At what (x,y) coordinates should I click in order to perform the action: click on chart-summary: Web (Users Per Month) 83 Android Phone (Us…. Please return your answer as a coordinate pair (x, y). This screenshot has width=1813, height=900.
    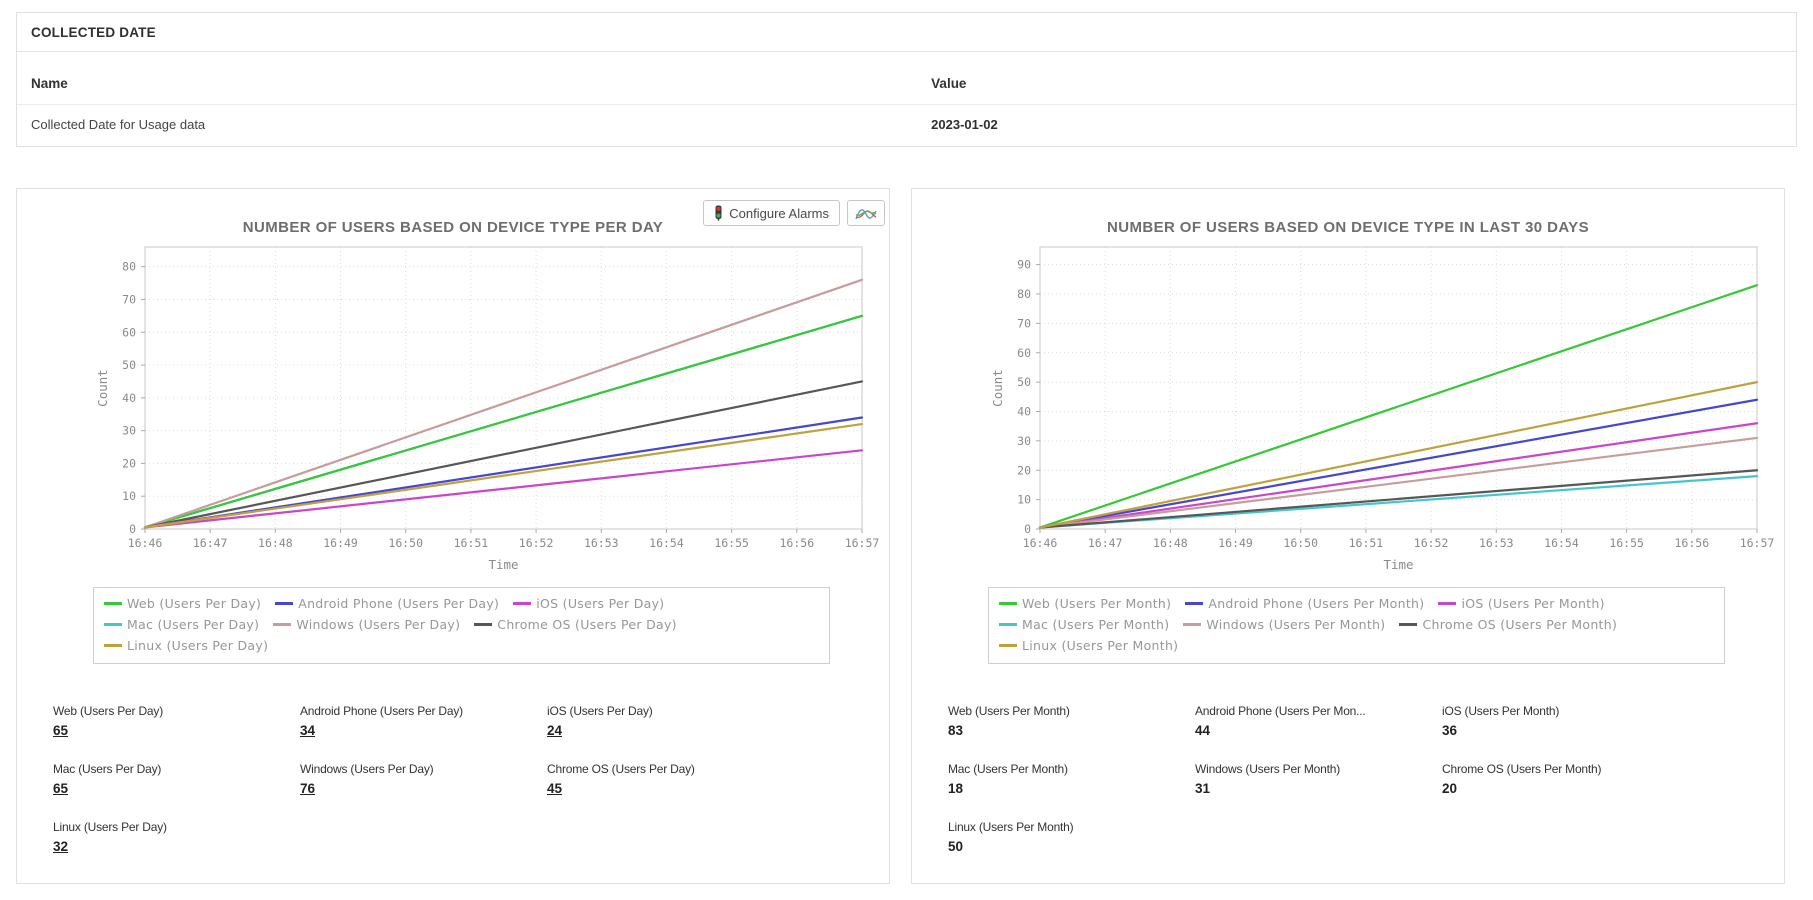
    Looking at the image, I should click on (1366, 779).